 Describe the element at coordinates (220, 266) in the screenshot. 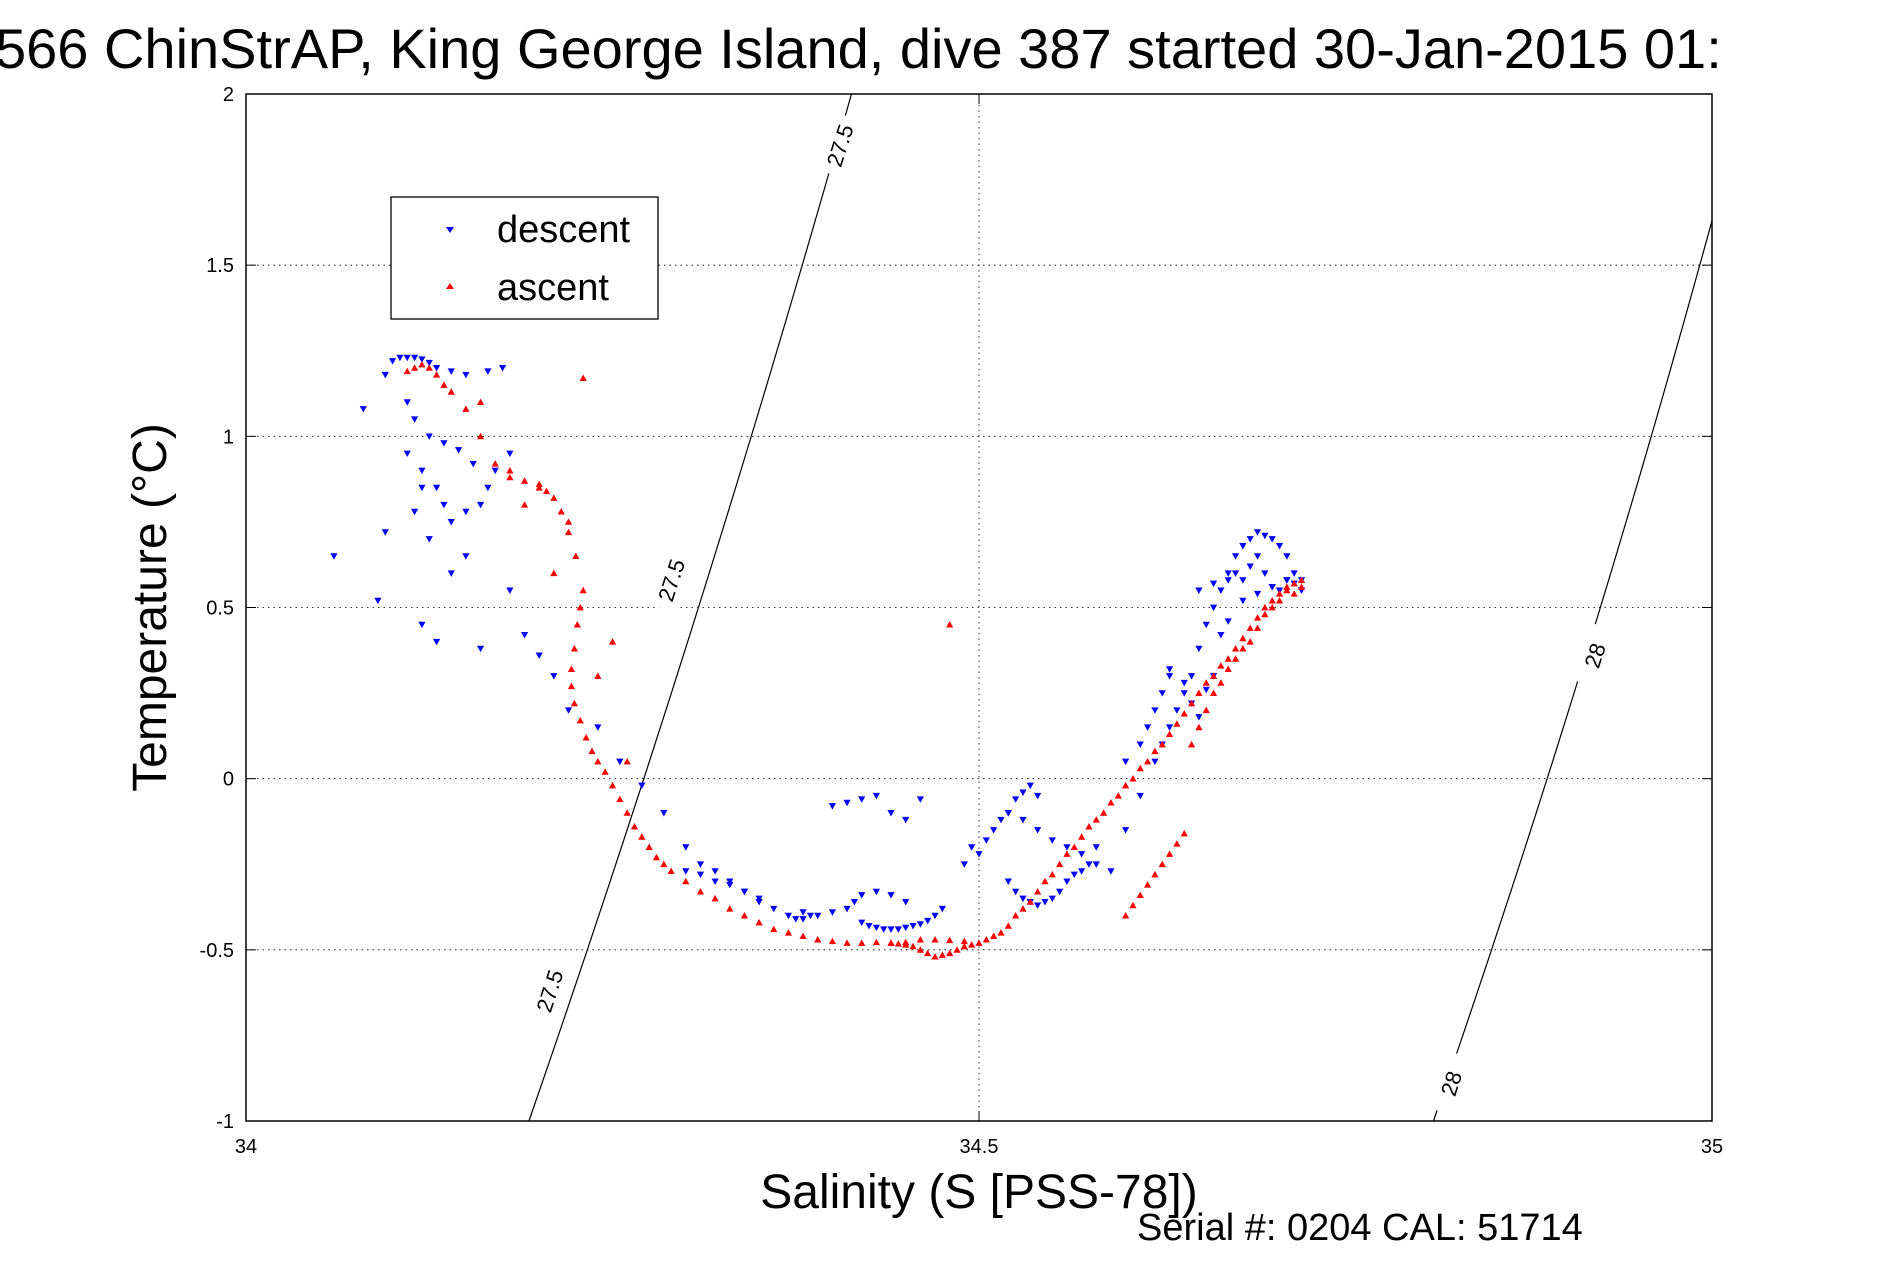

I see `y-tick-label: 1.5` at that location.